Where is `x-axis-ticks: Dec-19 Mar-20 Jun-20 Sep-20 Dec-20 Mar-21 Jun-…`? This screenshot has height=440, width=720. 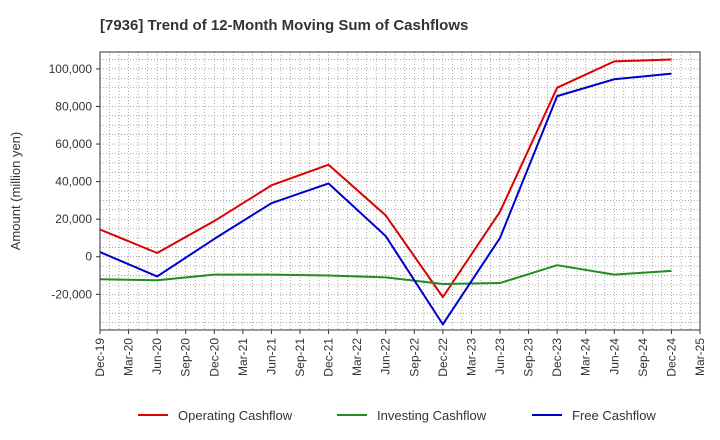
x-axis-ticks: Dec-19 Mar-20 Jun-20 Sep-20 Dec-20 Mar-21 Jun-… is located at coordinates (400, 353).